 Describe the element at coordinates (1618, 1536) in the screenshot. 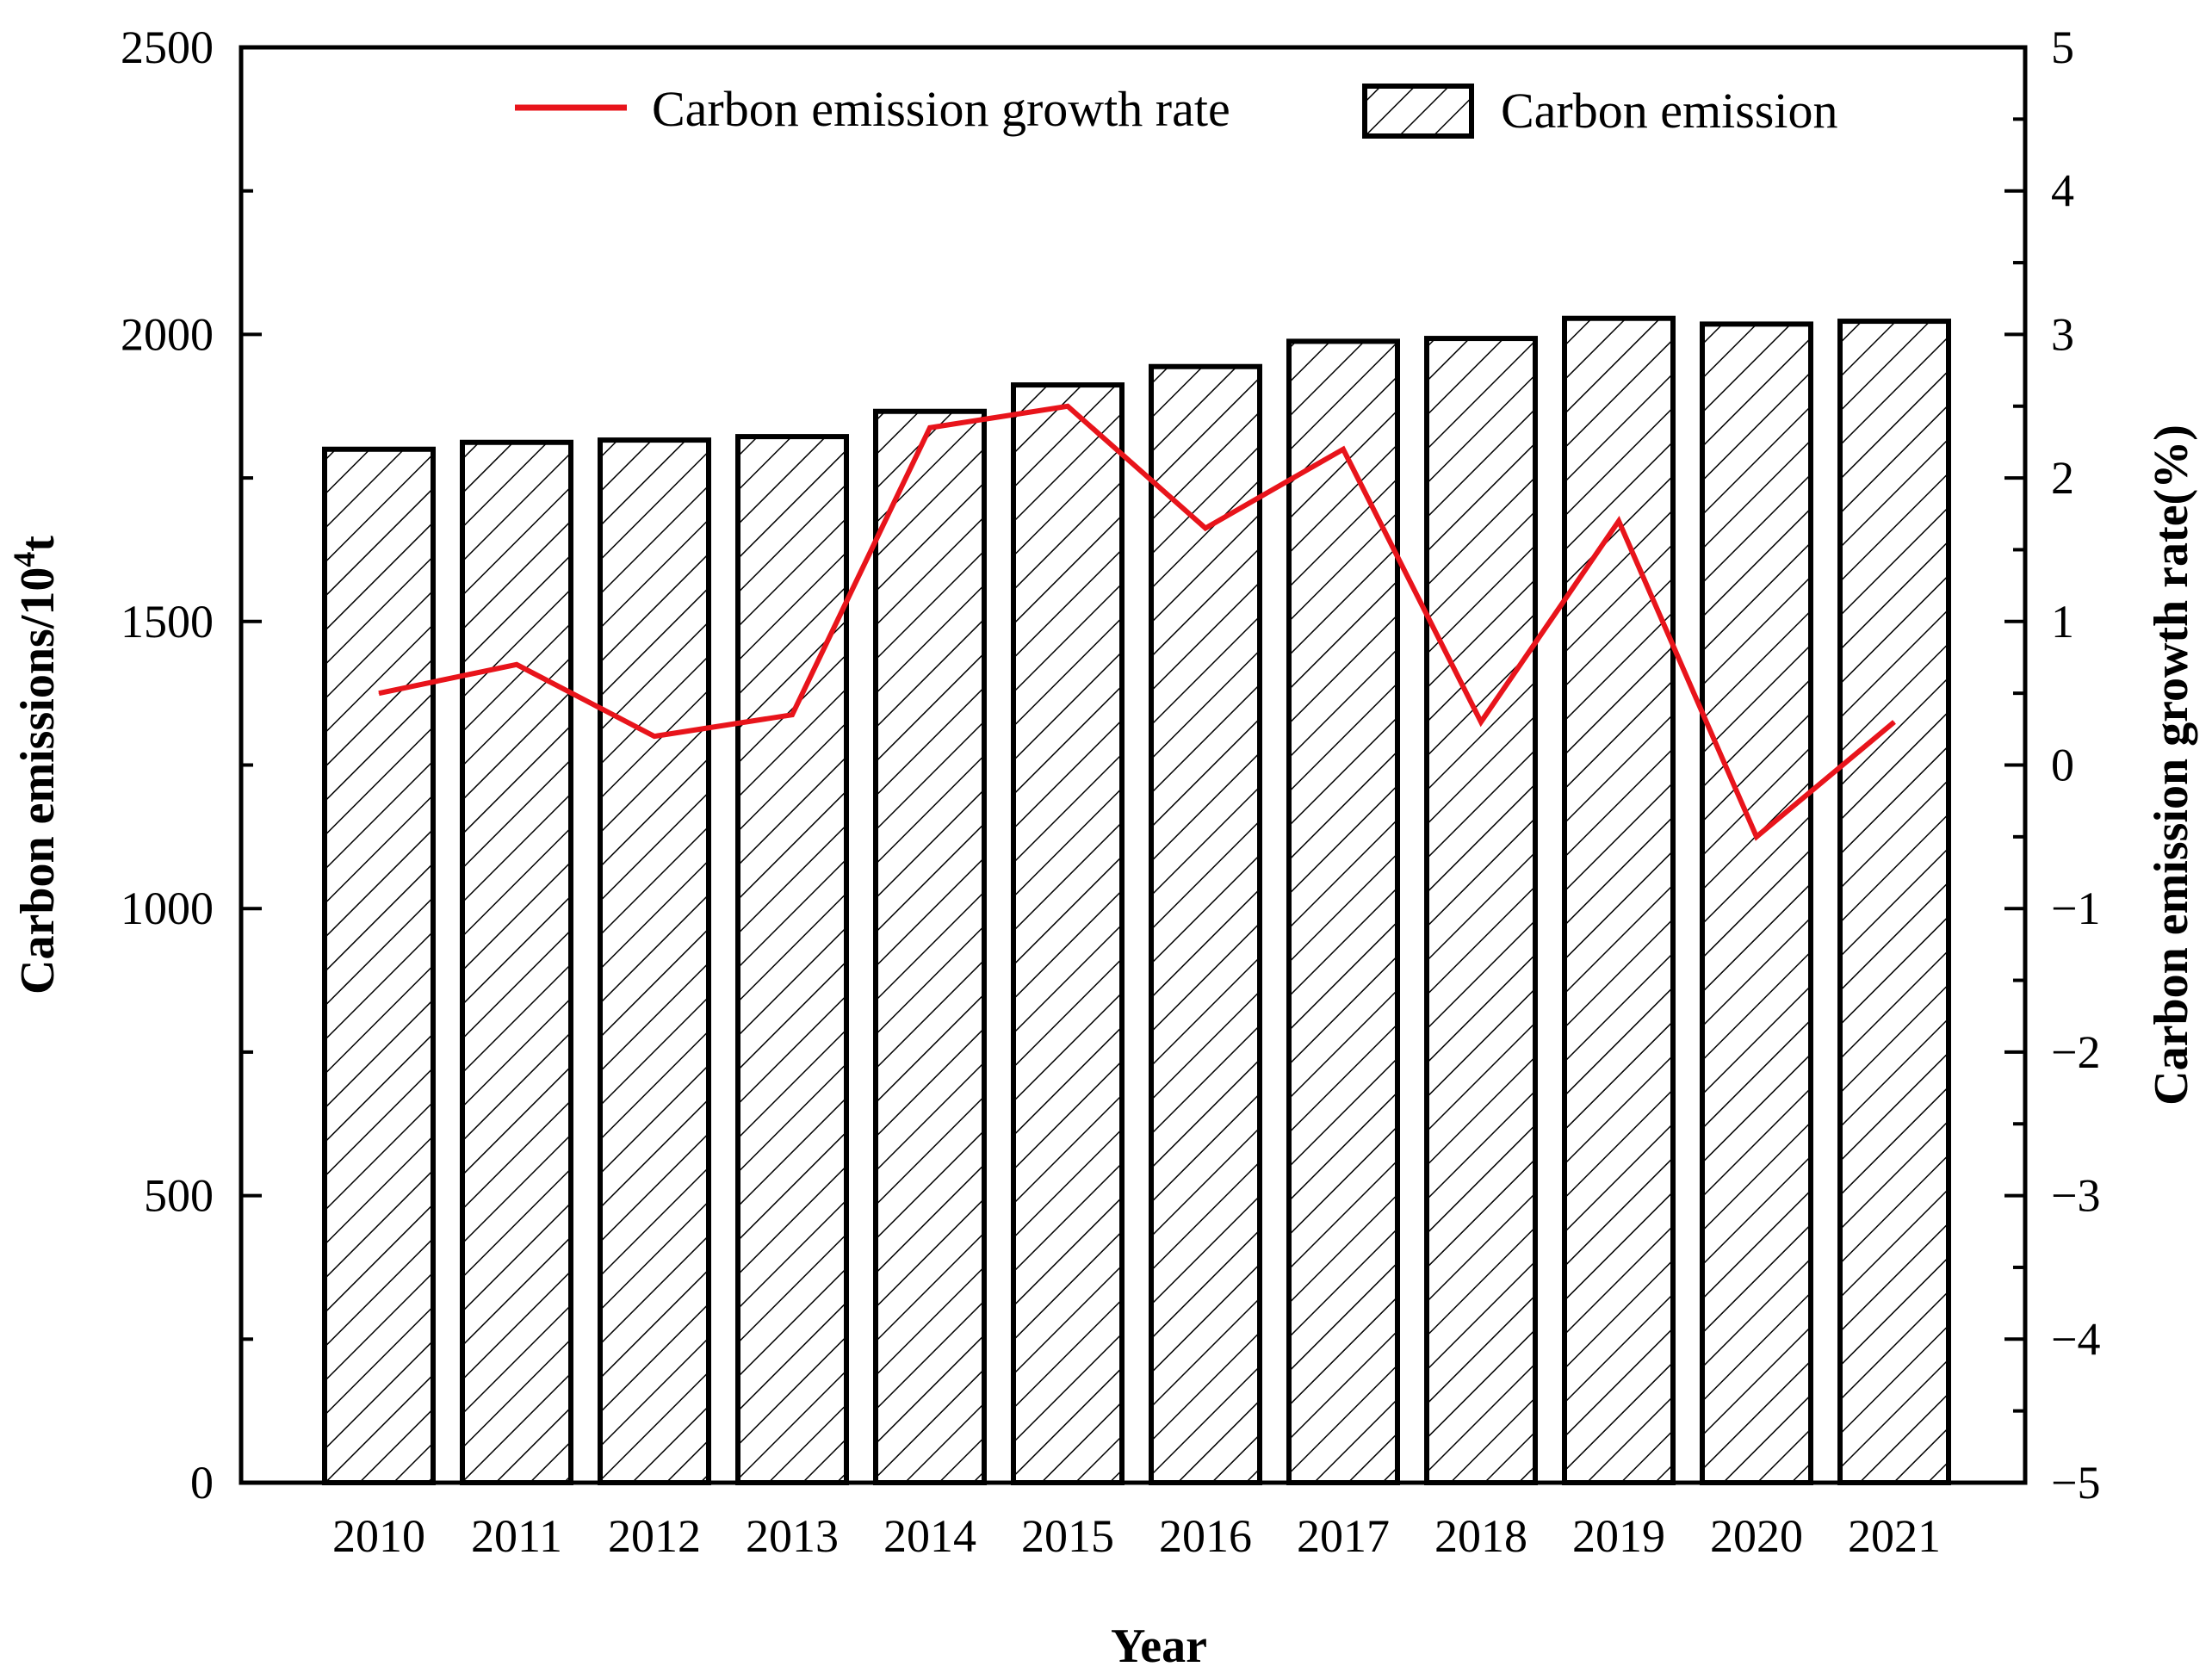

I see `x-tick-label: 2019` at that location.